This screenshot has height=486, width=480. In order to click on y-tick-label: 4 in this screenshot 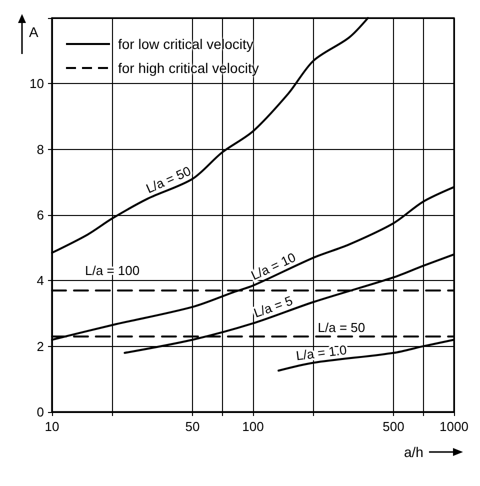, I will do `click(40, 280)`.